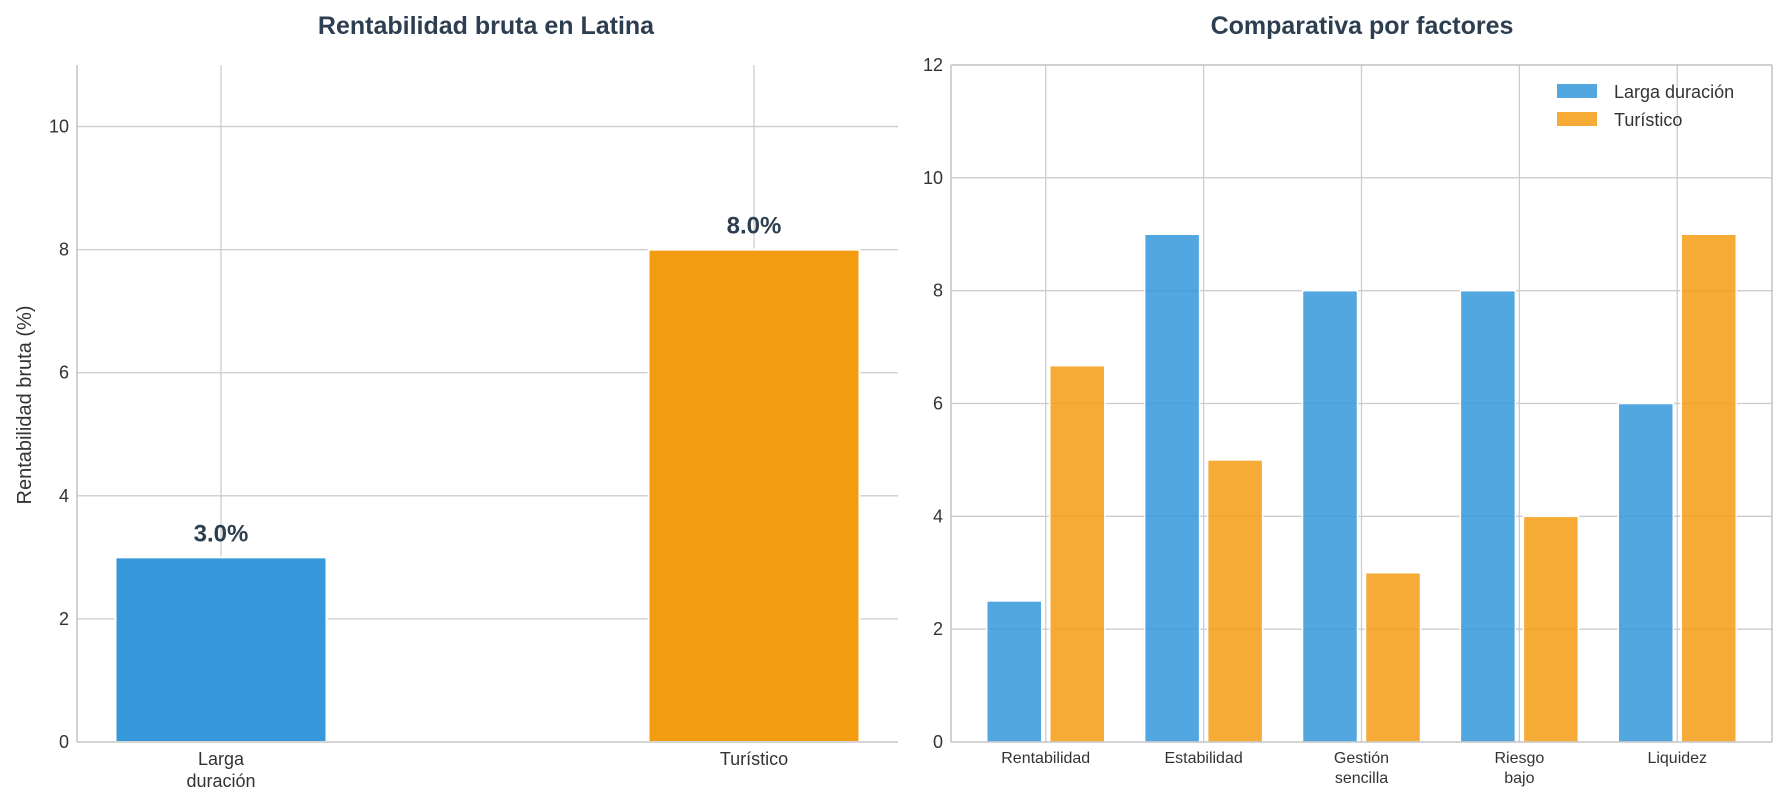 This screenshot has width=1787, height=806. Describe the element at coordinates (1361, 758) in the screenshot. I see `chart2-x-tick-label-line: Gestión` at that location.